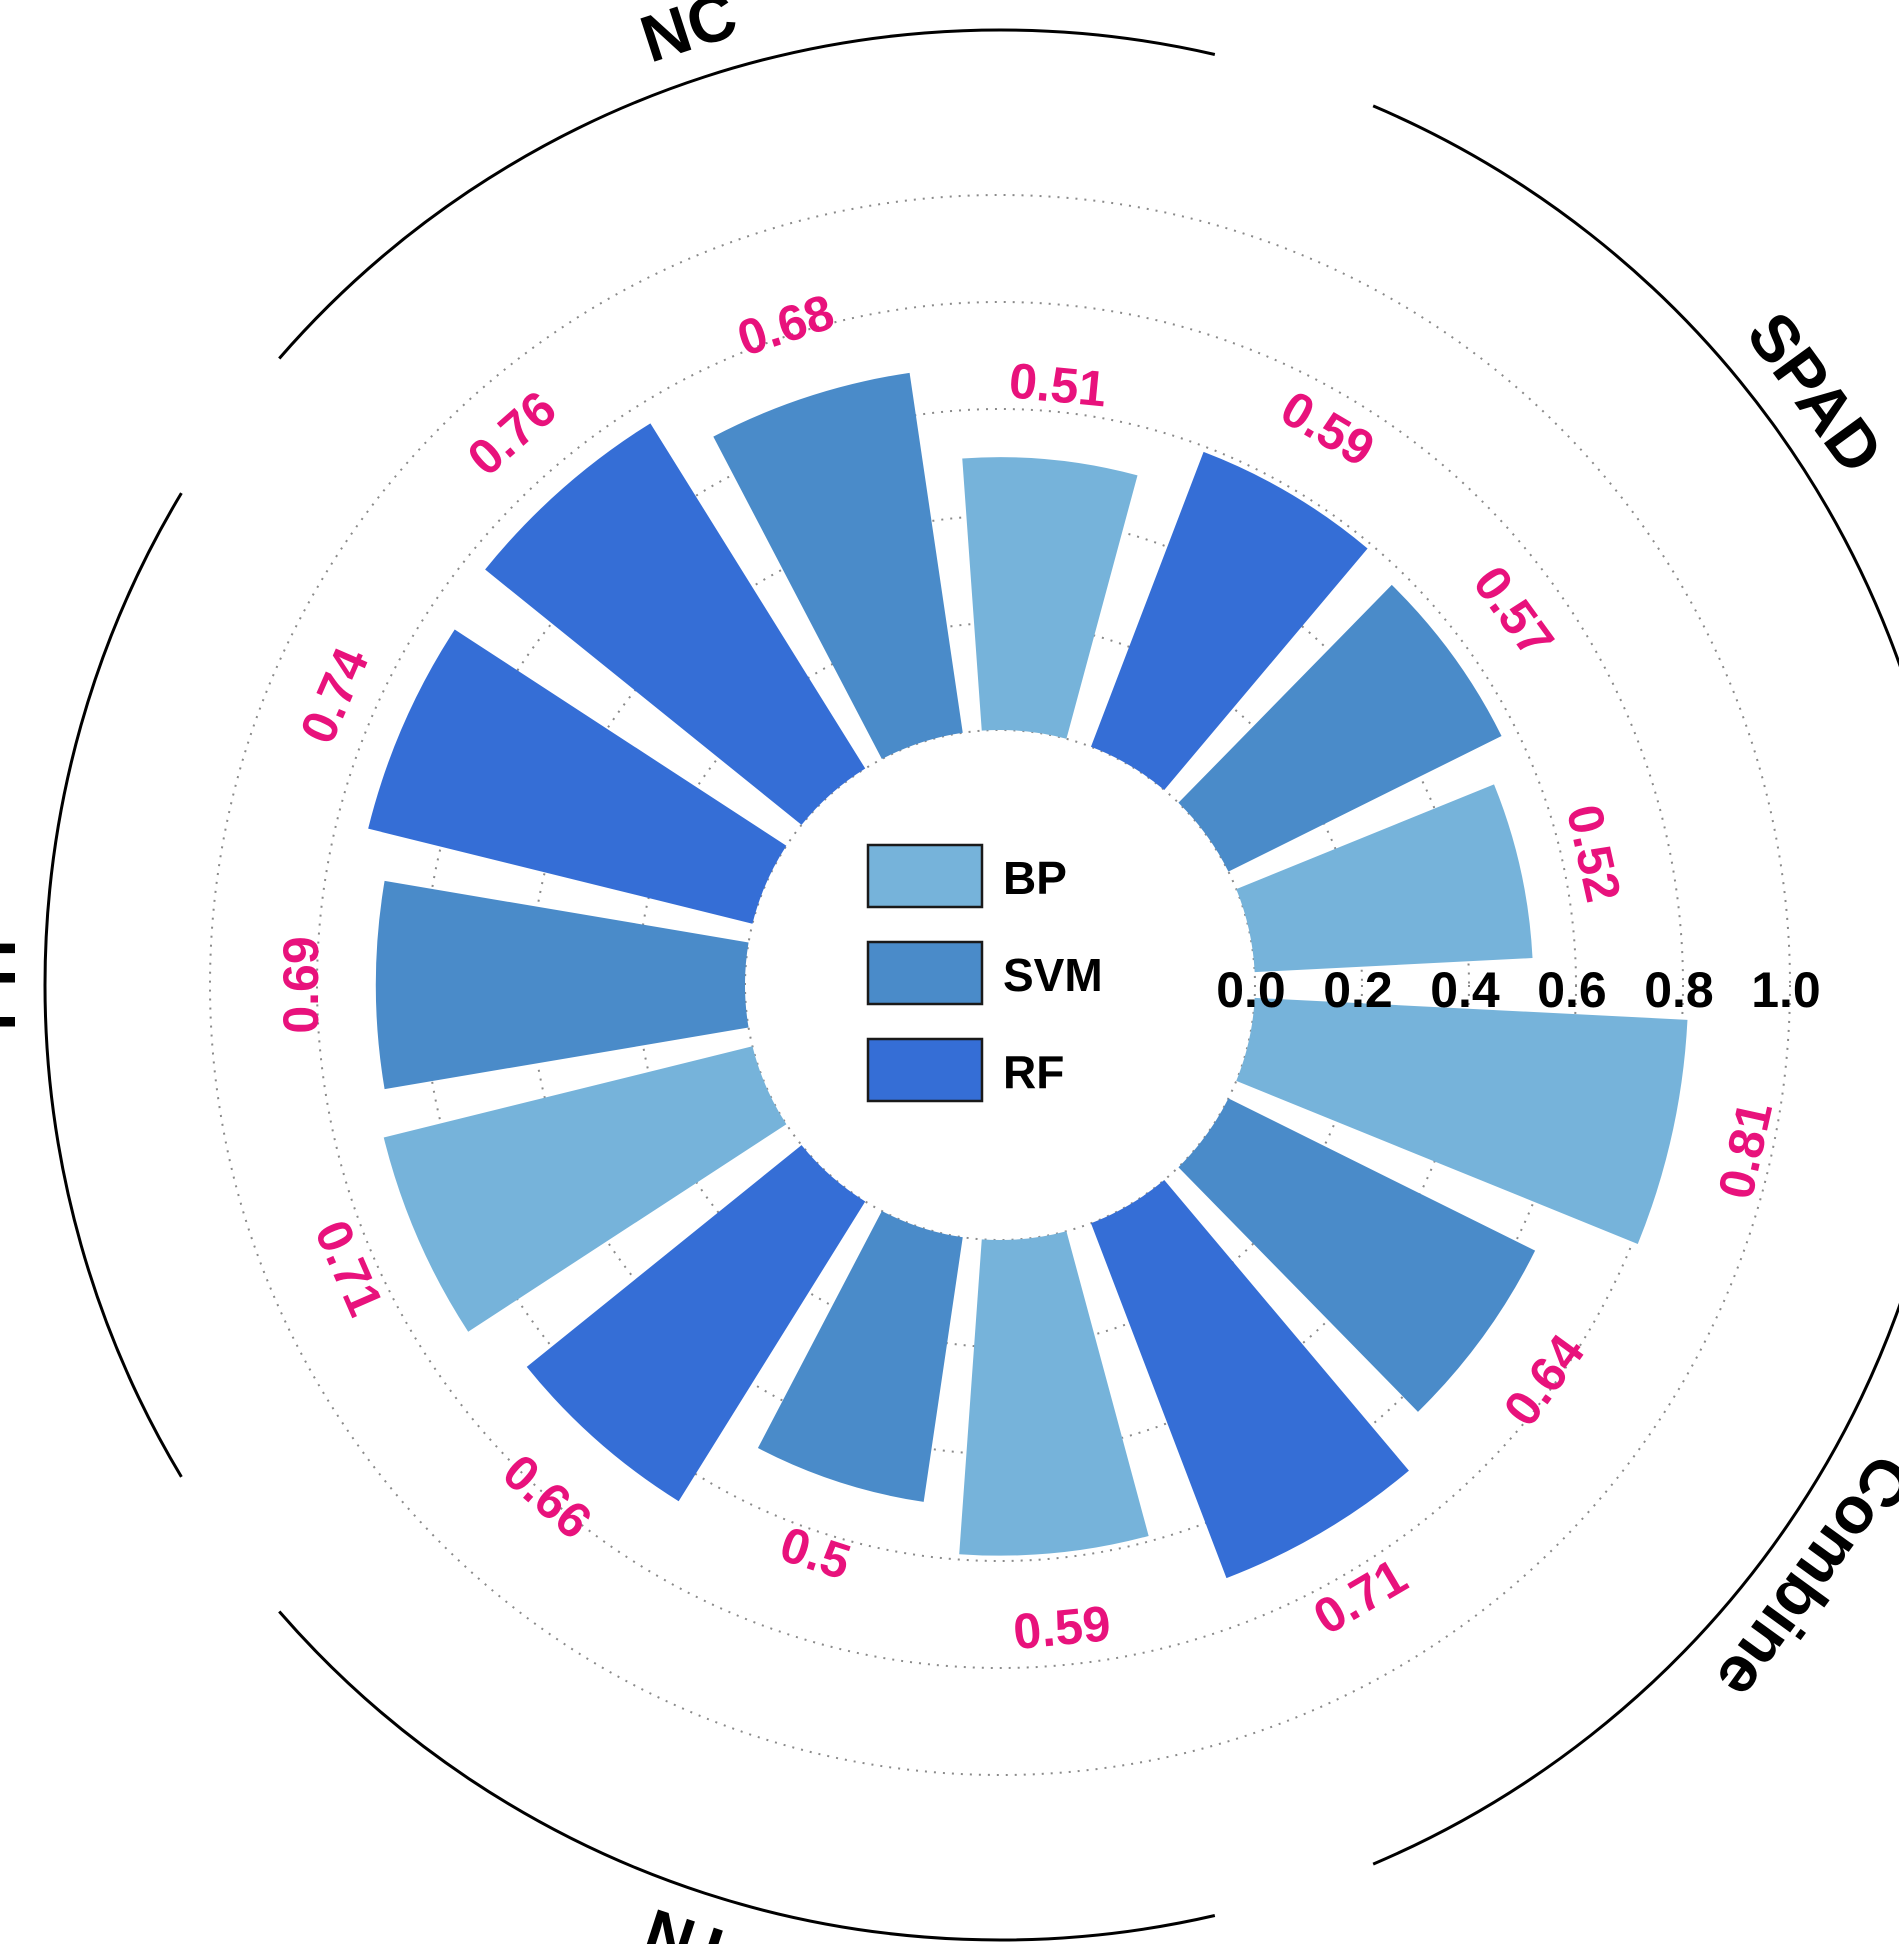 The height and width of the screenshot is (1944, 1899). I want to click on bar-spad-svm, so click(1340, 728).